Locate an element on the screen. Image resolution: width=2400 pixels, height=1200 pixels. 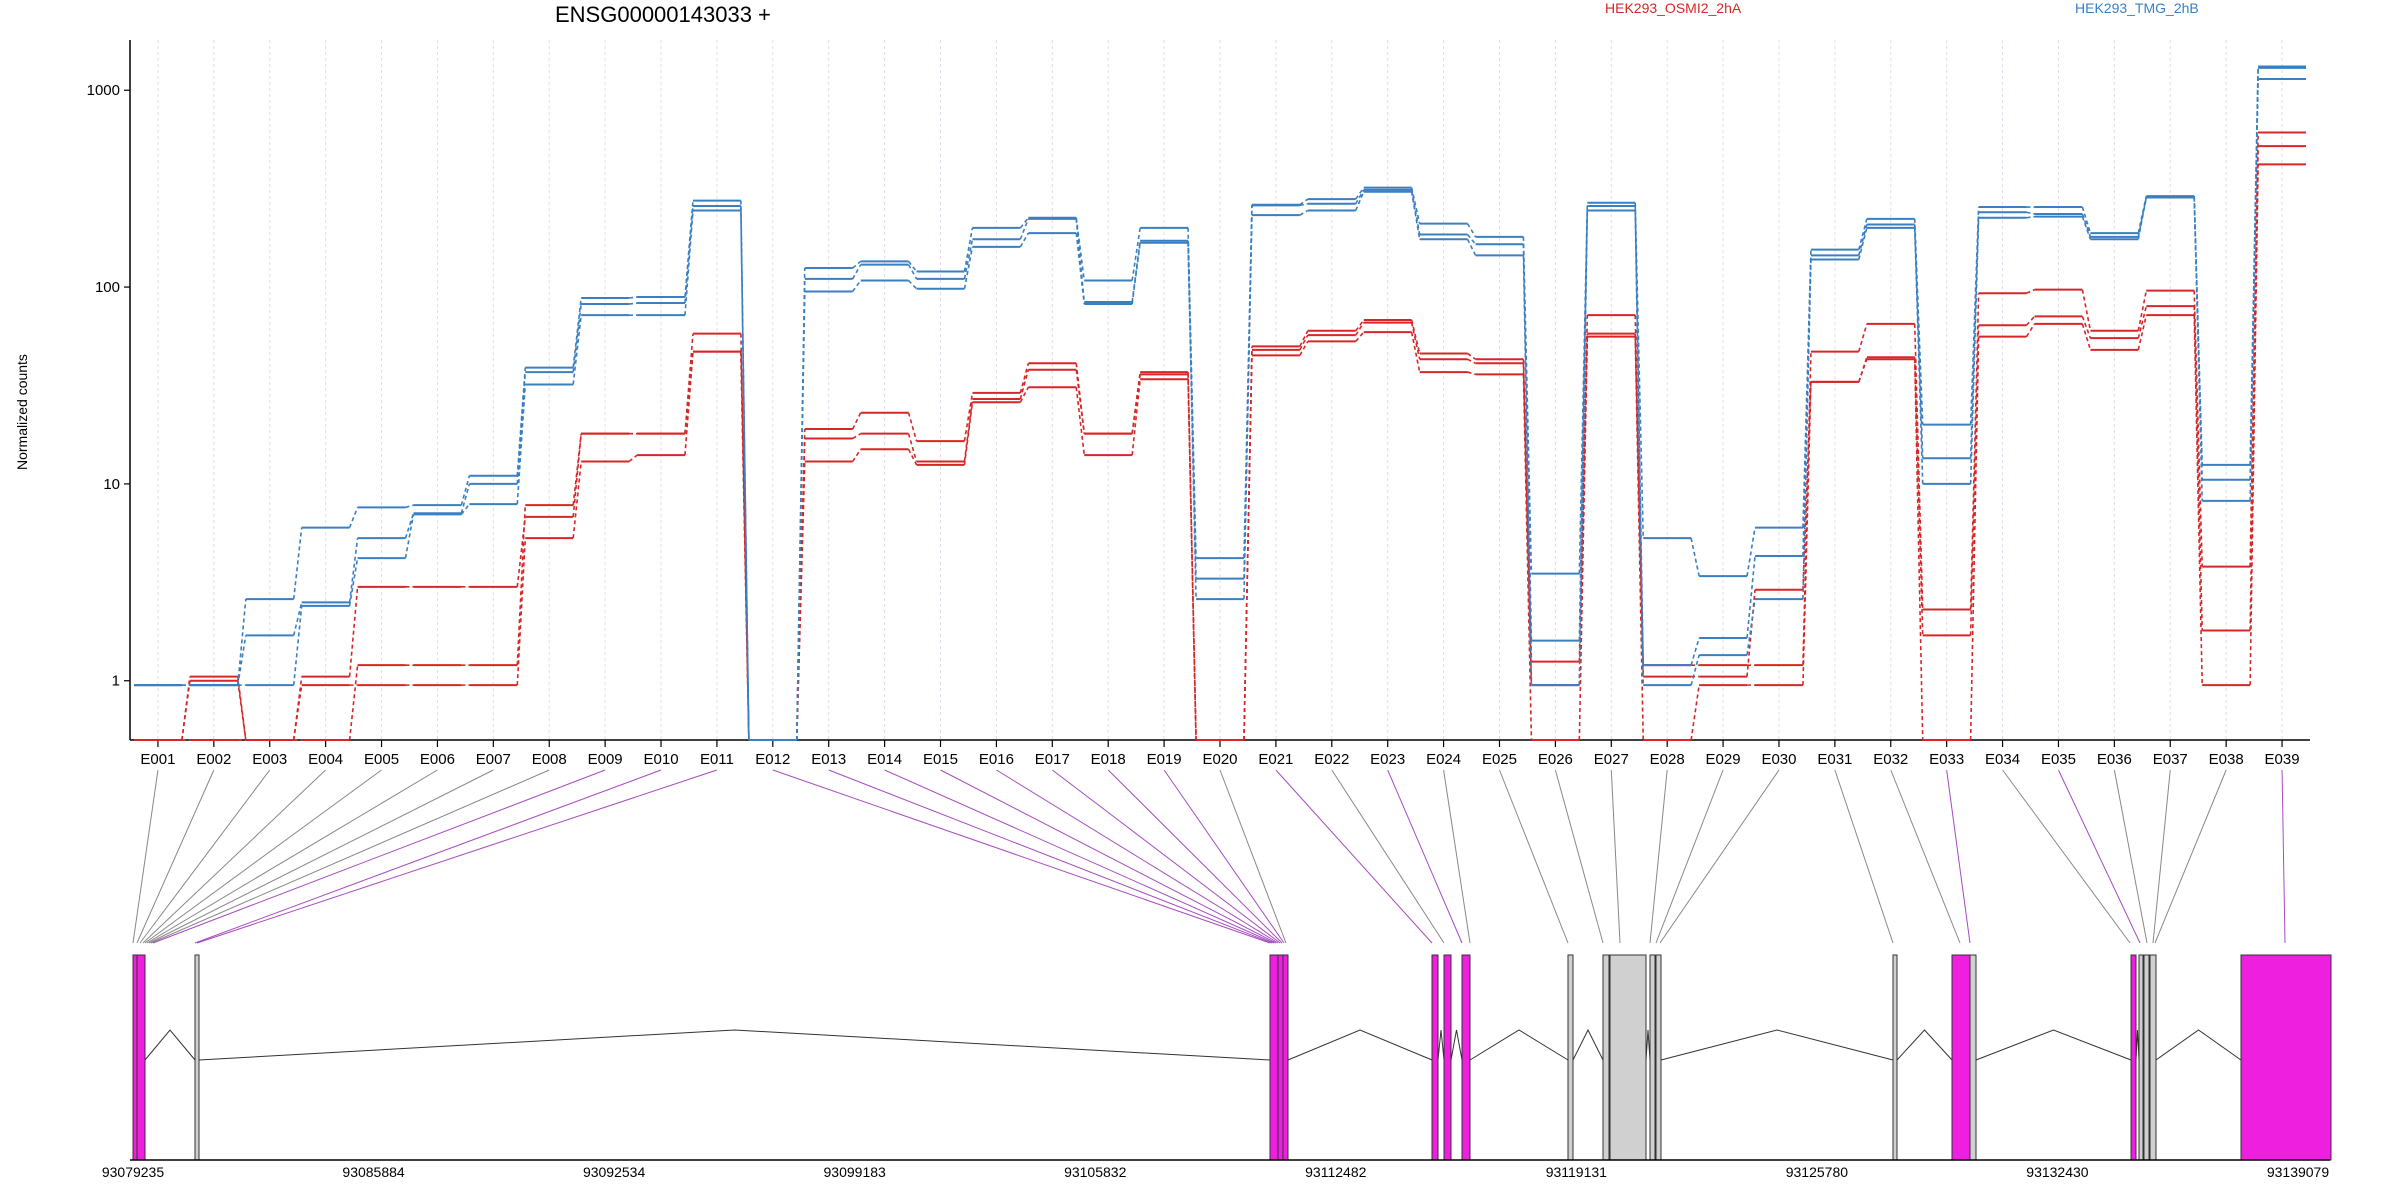
x-tick-label: E032 is located at coordinates (1890, 759).